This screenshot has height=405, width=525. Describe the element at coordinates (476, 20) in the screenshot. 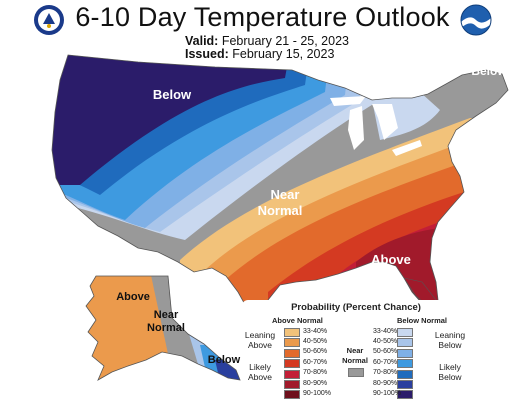

I see `noaa-logo-icon` at that location.